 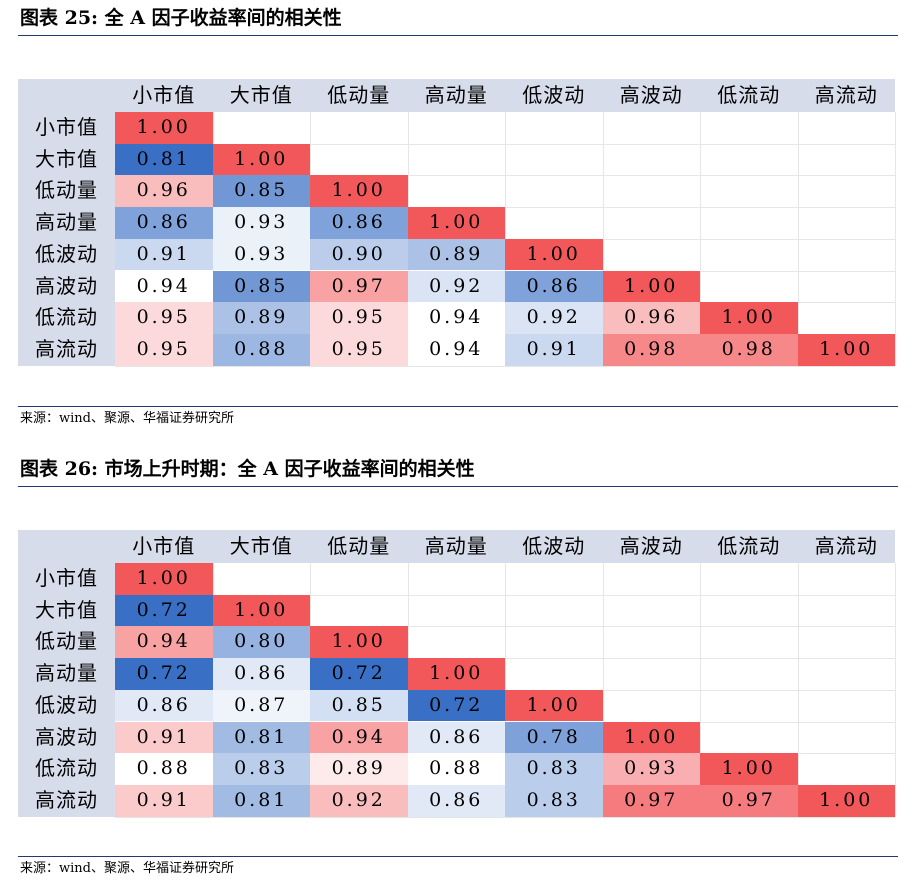 What do you see at coordinates (261, 546) in the screenshot?
I see `column-header: 大市值` at bounding box center [261, 546].